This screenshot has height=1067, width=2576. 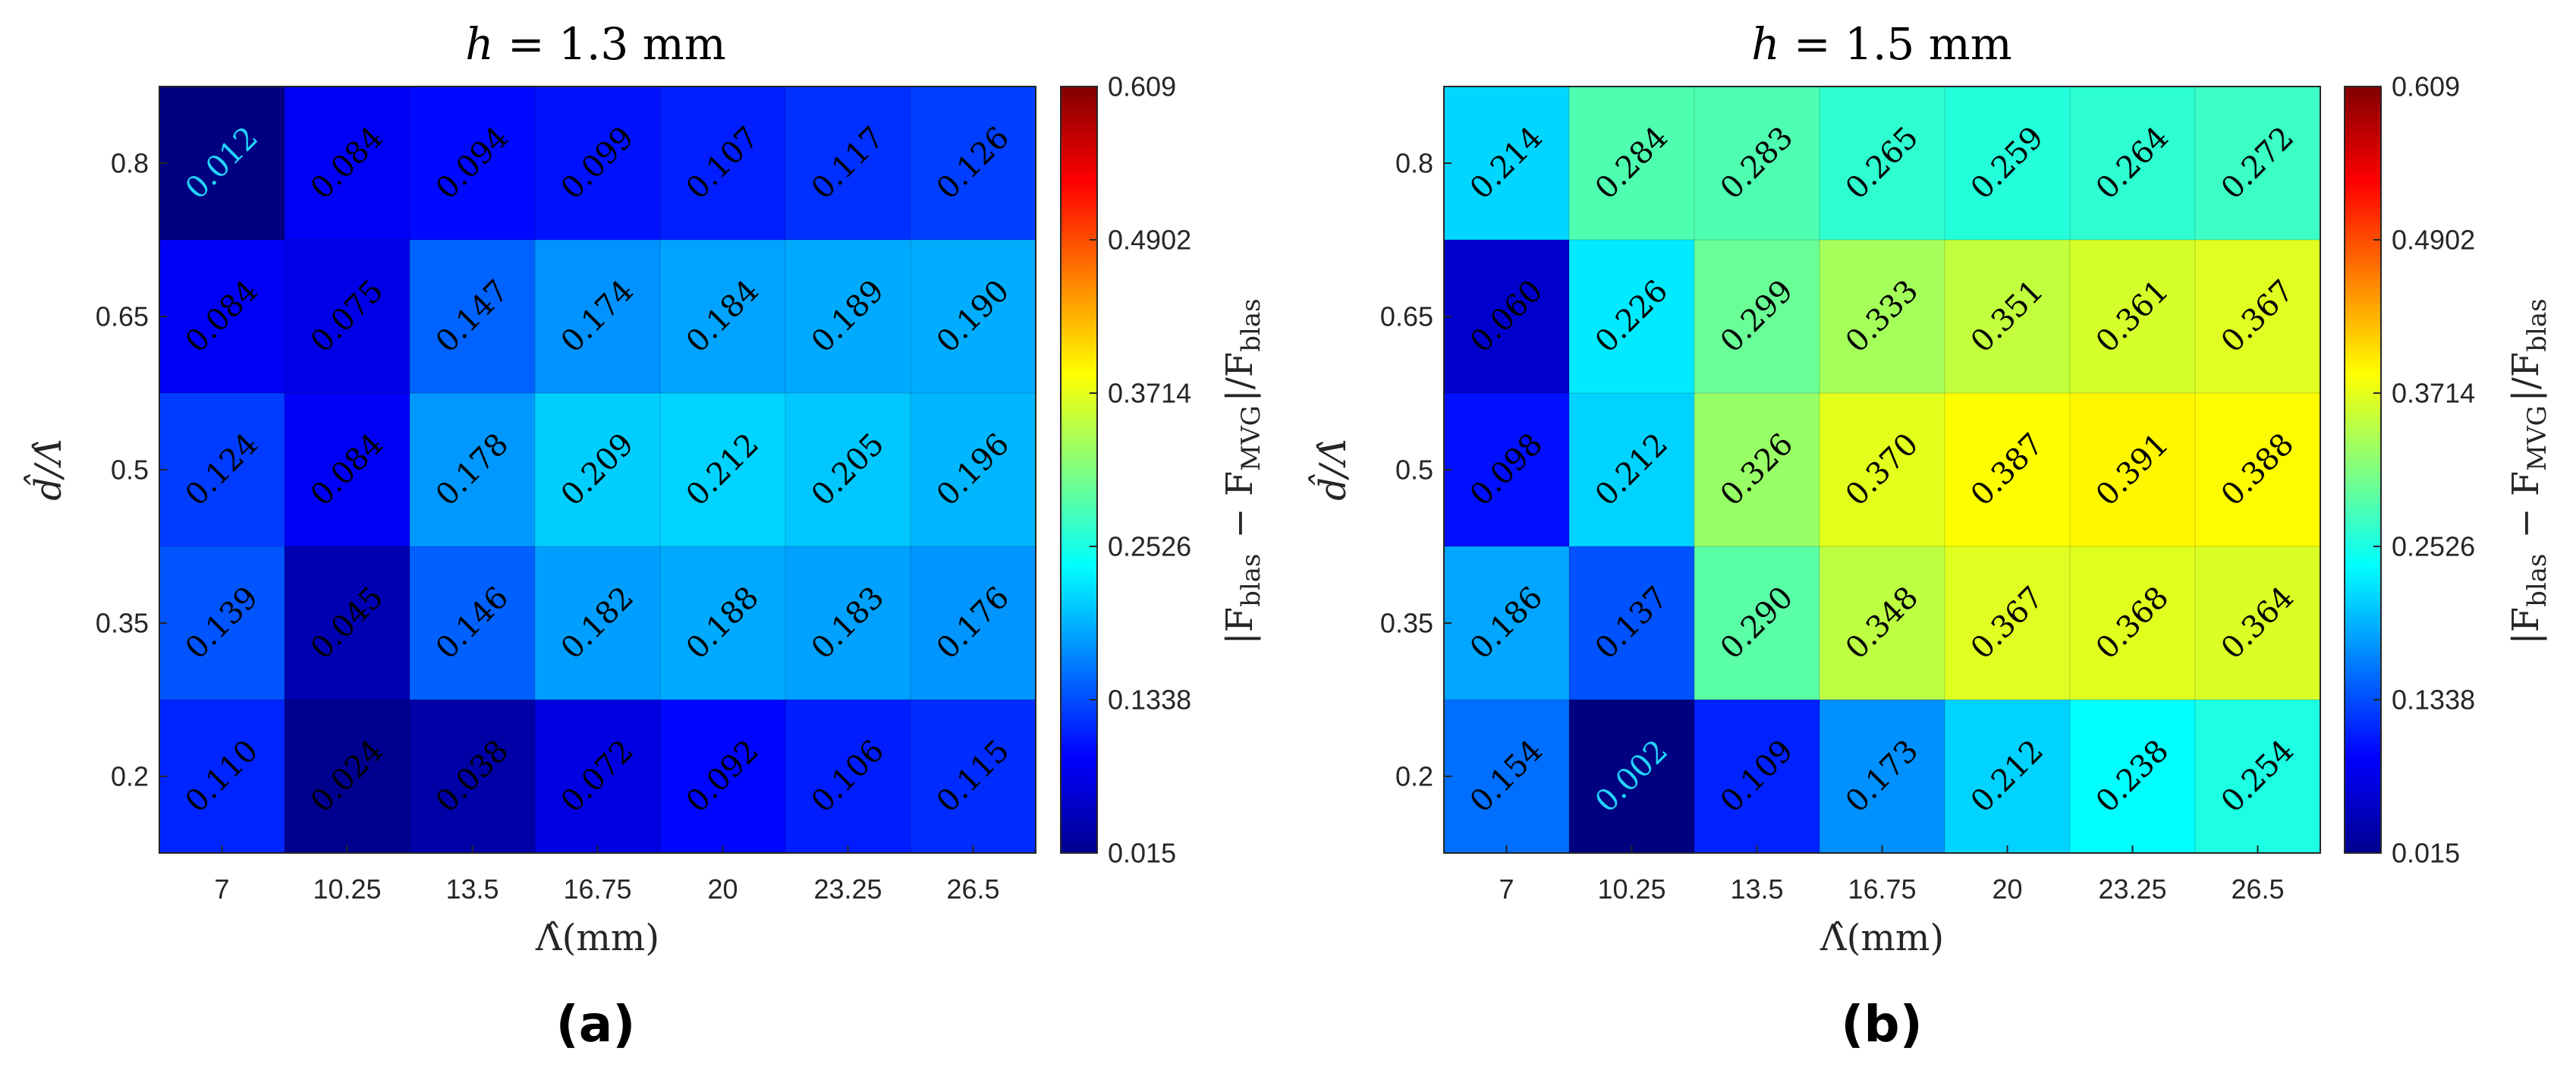 I want to click on x-tick-label: 26.5, so click(x=972, y=889).